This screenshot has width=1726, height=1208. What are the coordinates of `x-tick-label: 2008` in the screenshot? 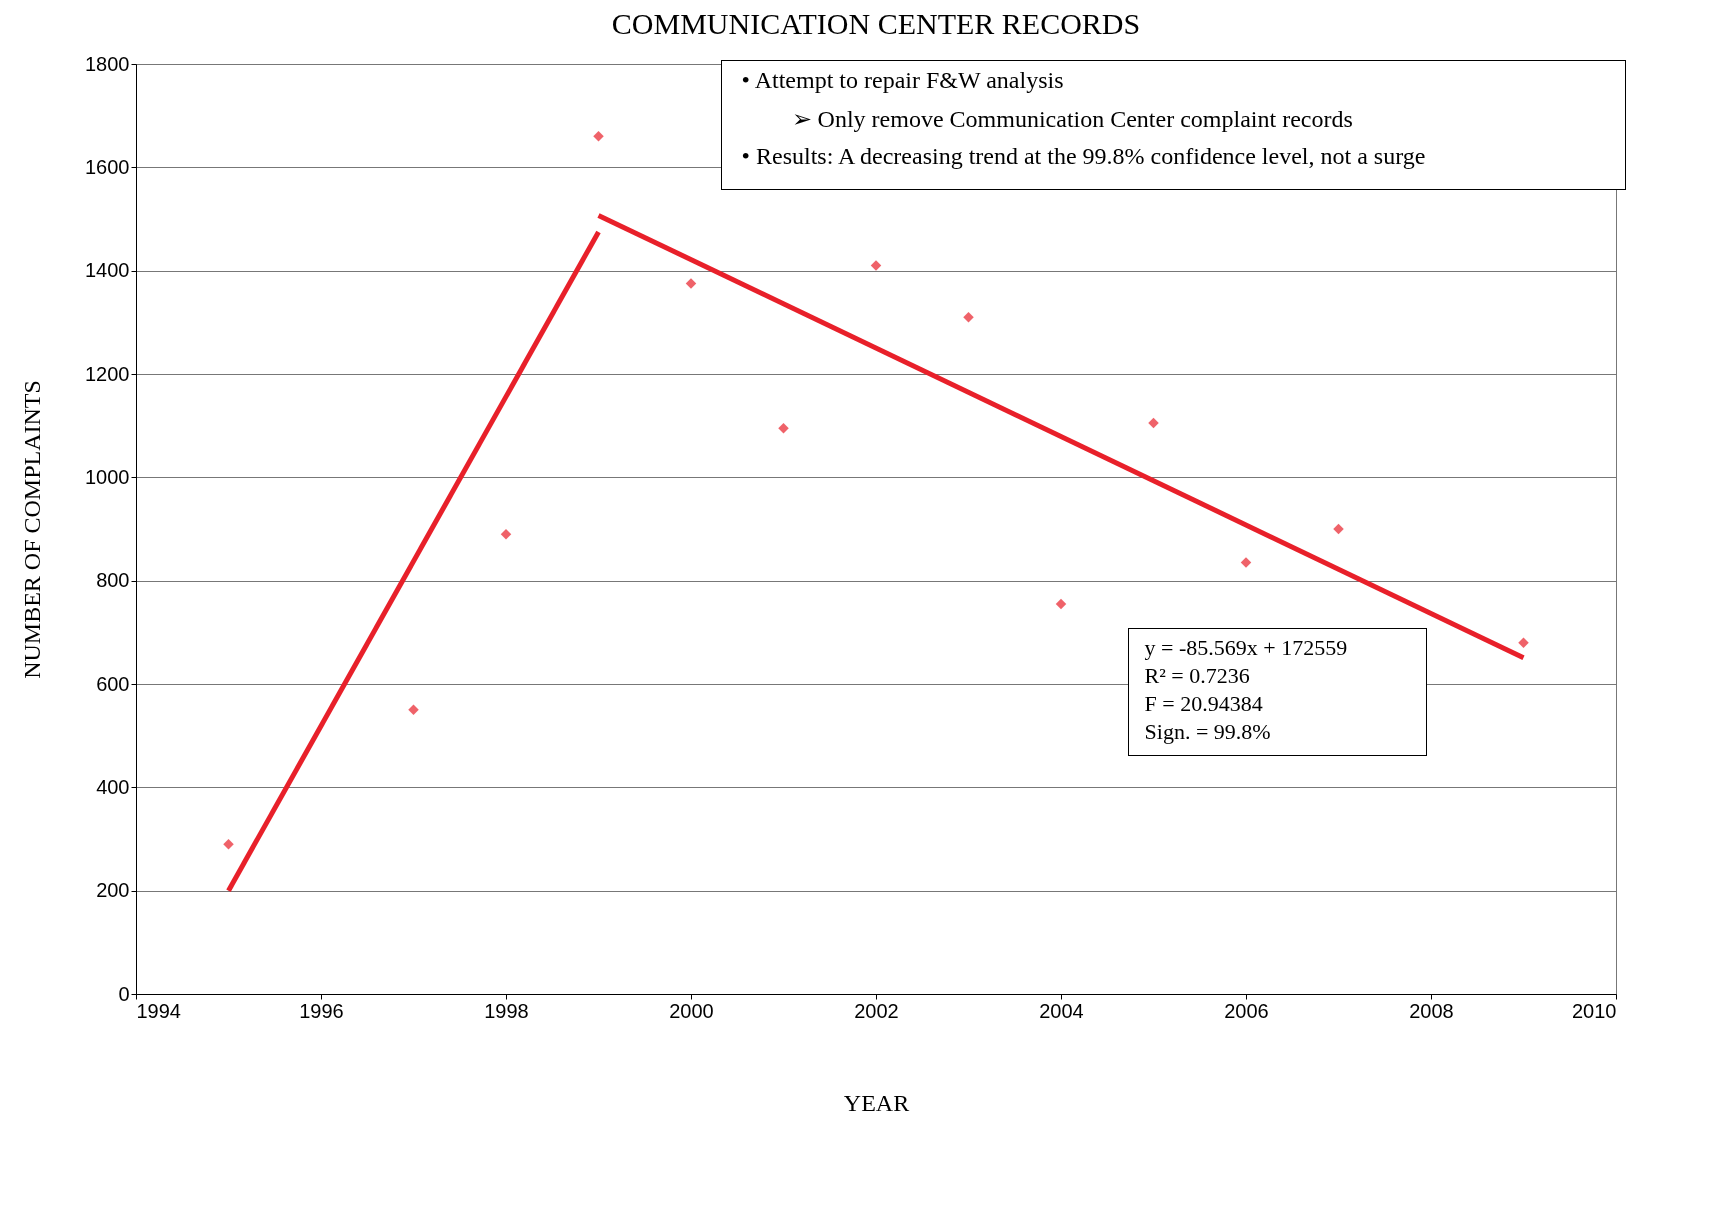 It's located at (1431, 1010).